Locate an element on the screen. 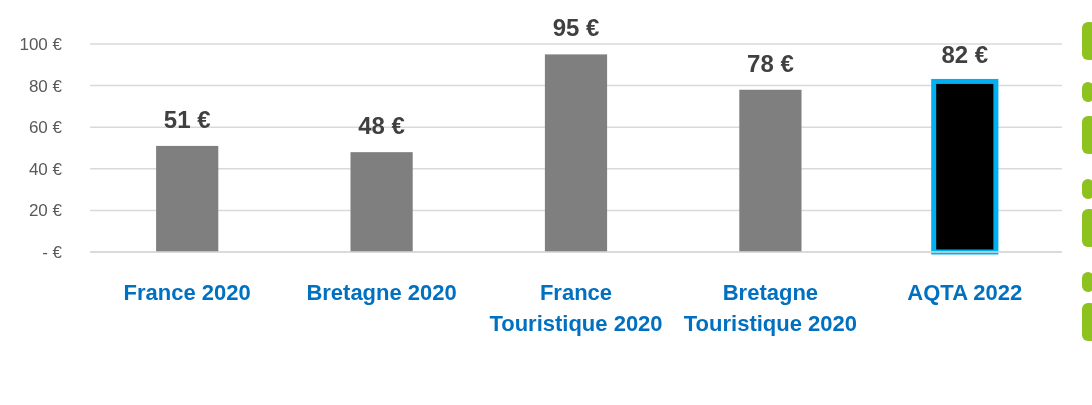 The height and width of the screenshot is (405, 1092). data-label: 51 € is located at coordinates (187, 119).